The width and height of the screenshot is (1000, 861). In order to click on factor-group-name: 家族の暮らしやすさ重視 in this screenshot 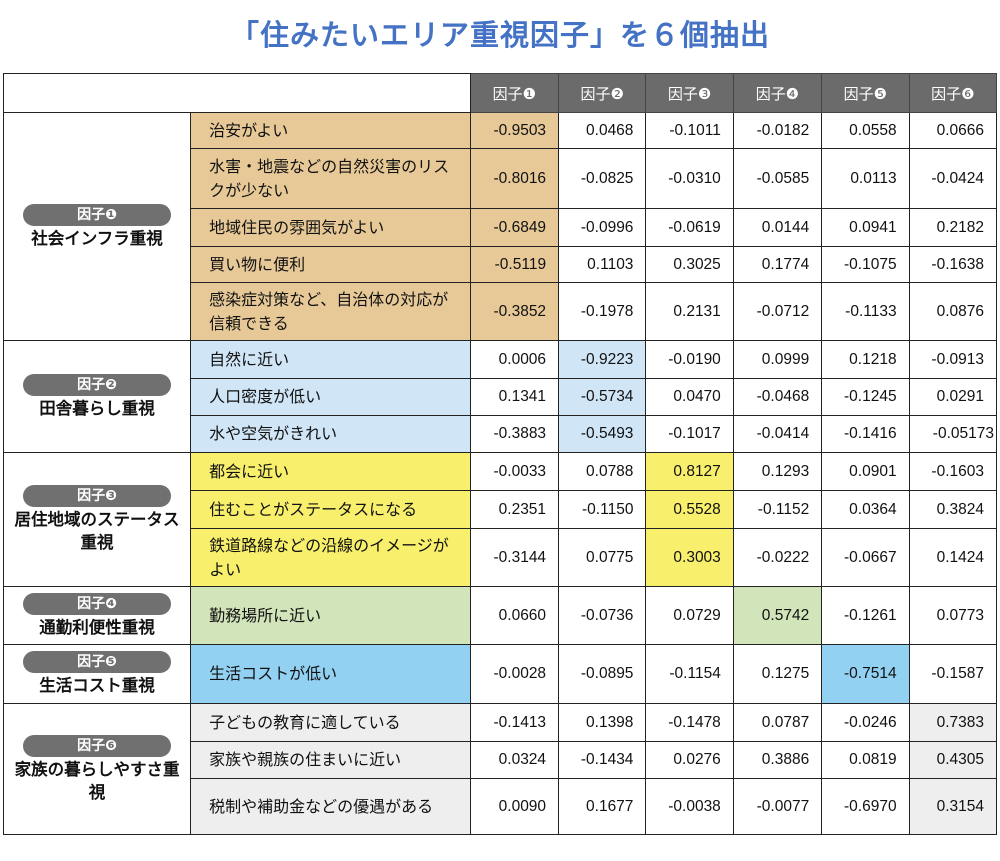, I will do `click(97, 780)`.